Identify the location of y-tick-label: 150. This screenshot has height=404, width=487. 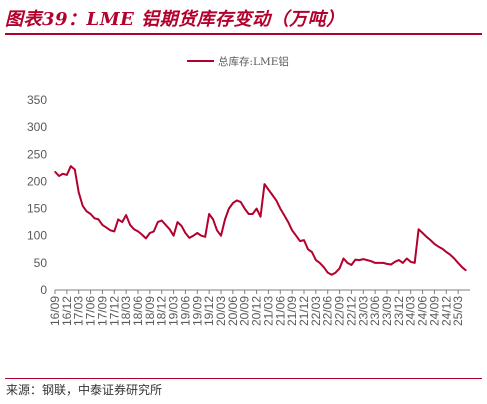
(37, 209).